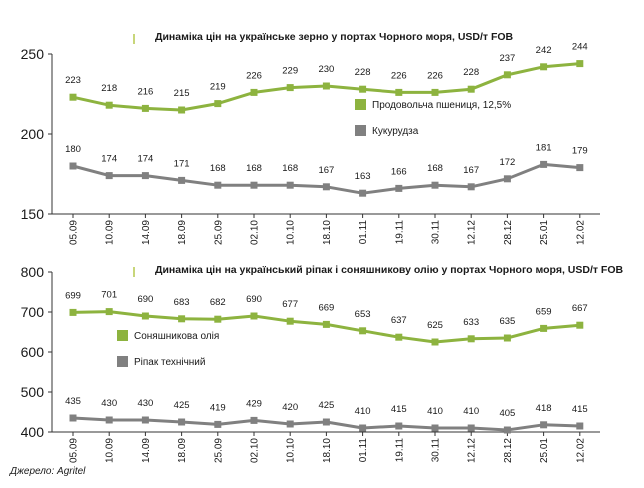  Describe the element at coordinates (33, 392) in the screenshot. I see `y-tick-label: 500` at that location.